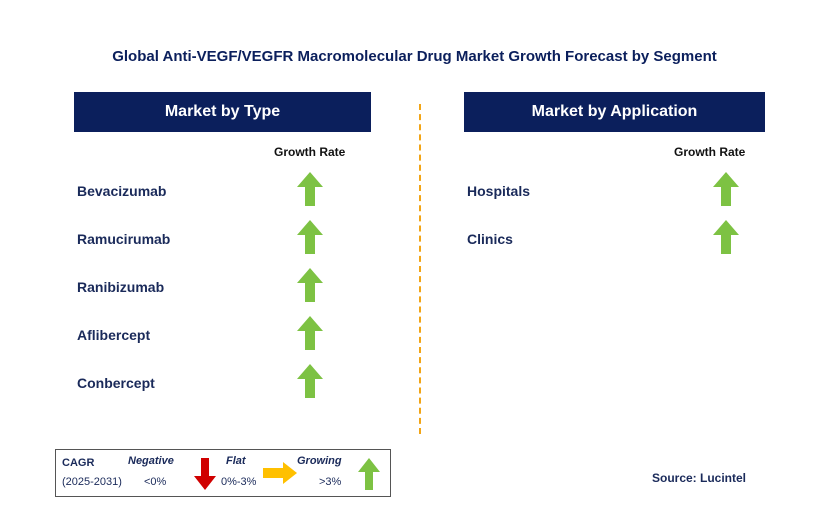  I want to click on growth-rate-label-type: Growth Rate, so click(310, 152).